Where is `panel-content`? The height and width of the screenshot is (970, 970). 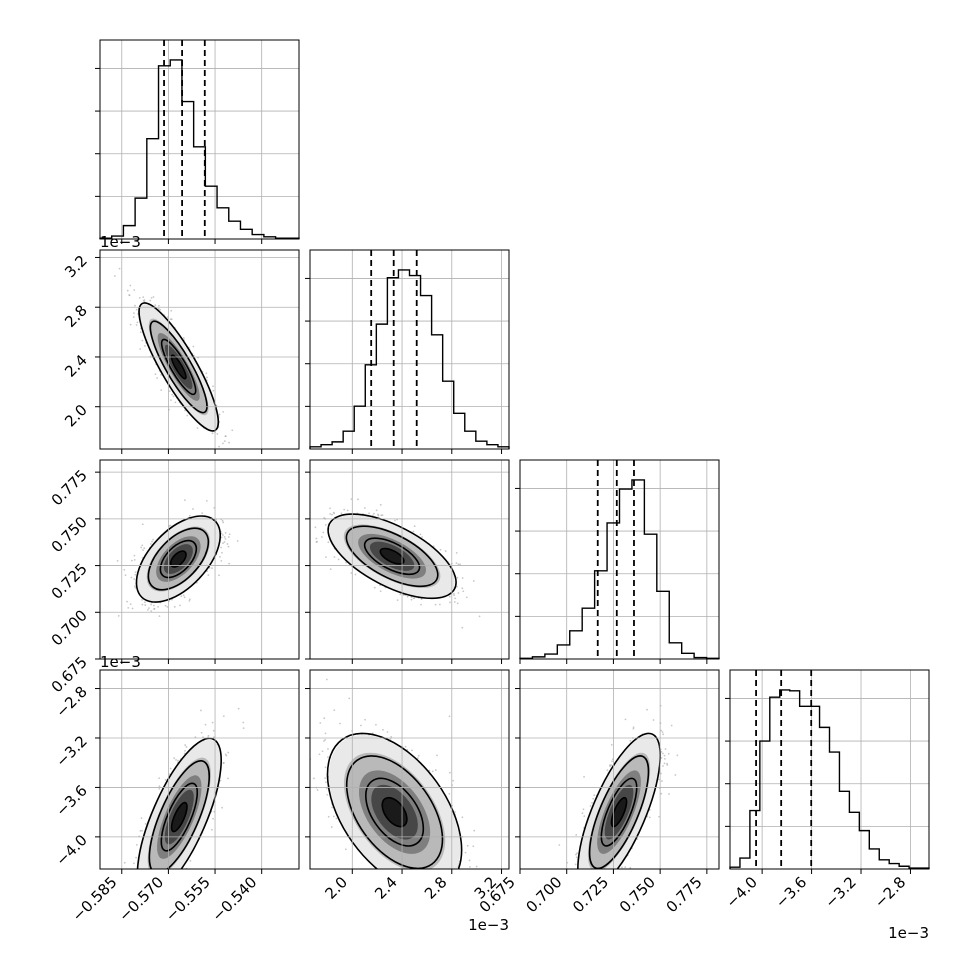 panel-content is located at coordinates (177, 558).